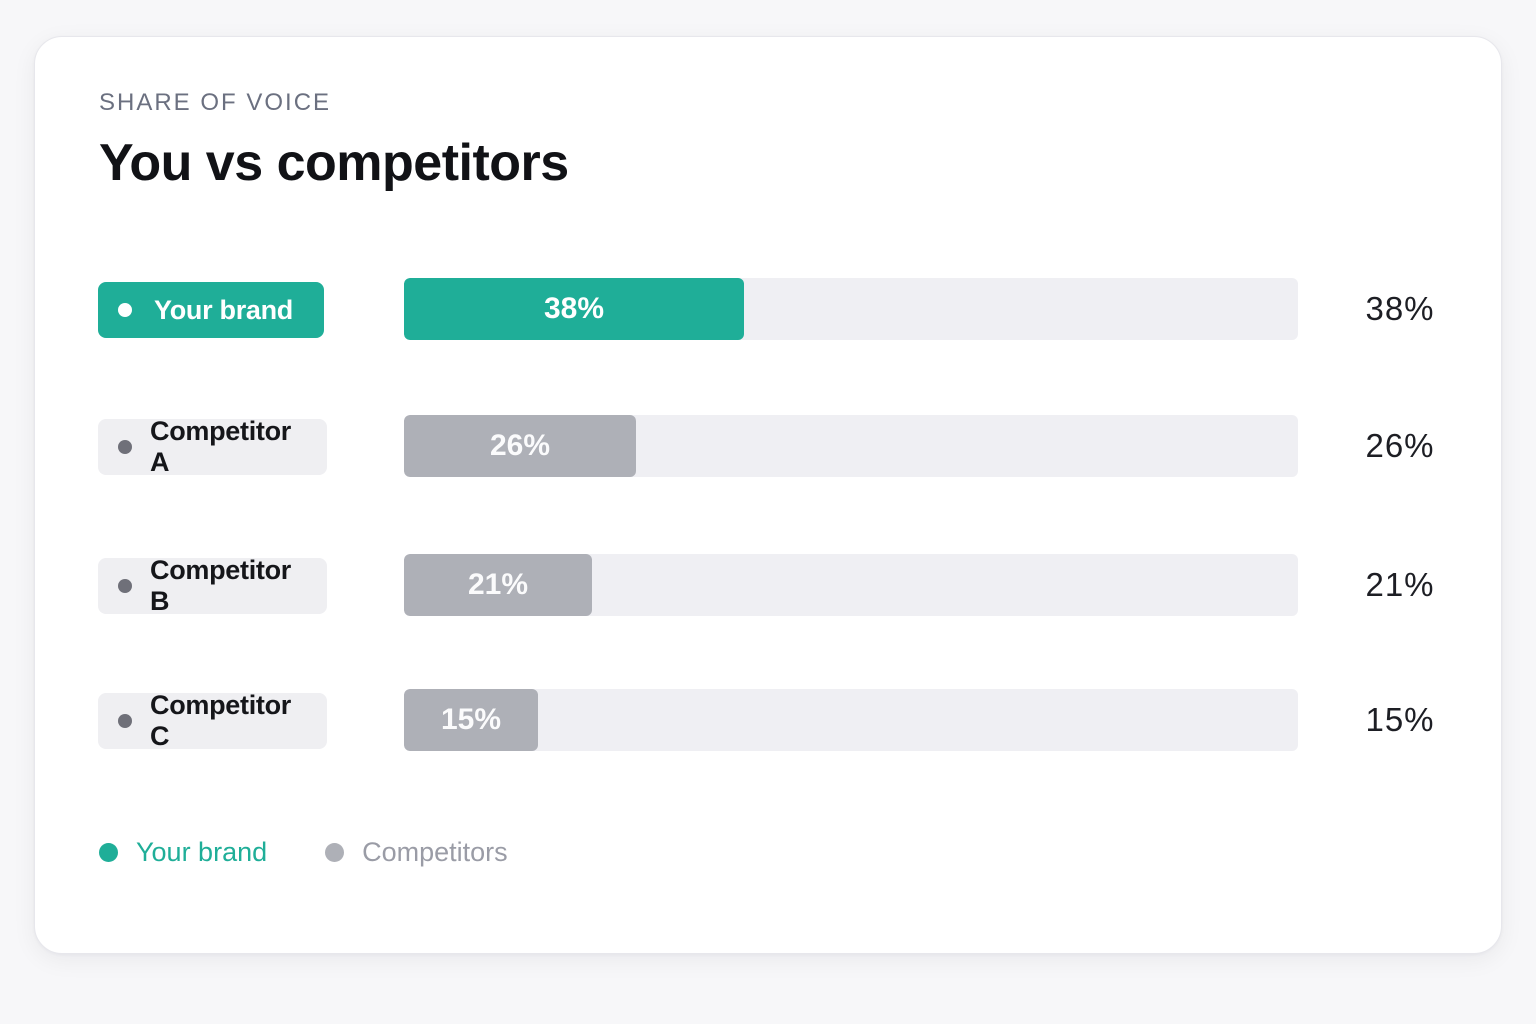  I want to click on category-label: Competitor A, so click(220, 446).